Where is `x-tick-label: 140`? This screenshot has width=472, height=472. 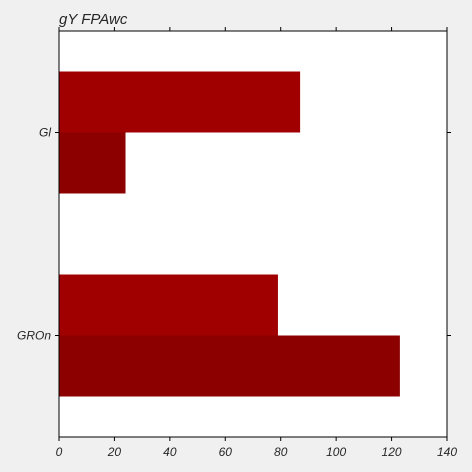 x-tick-label: 140 is located at coordinates (447, 452).